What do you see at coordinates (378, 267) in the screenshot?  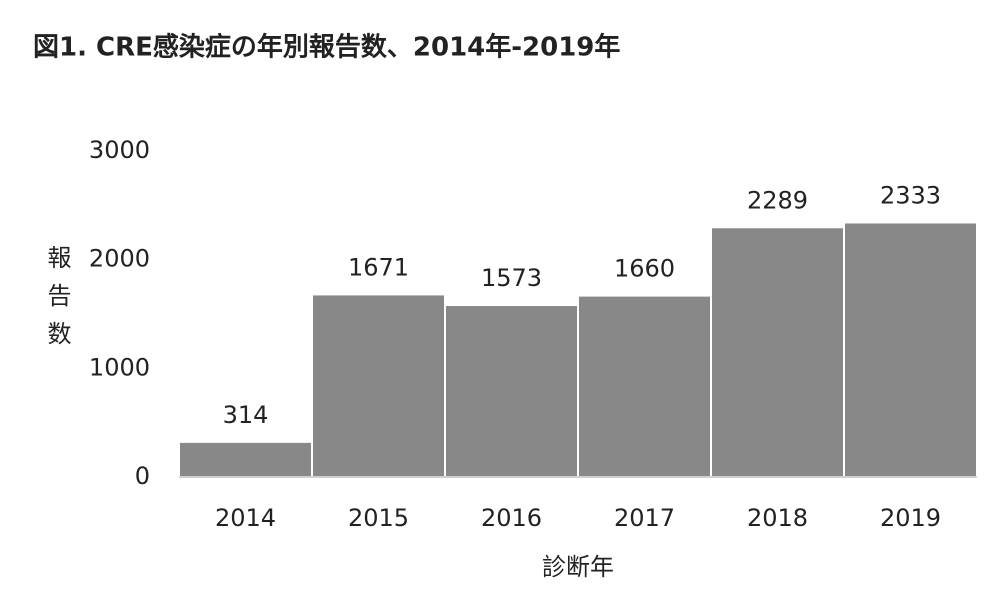 I see `data-label: 1671` at bounding box center [378, 267].